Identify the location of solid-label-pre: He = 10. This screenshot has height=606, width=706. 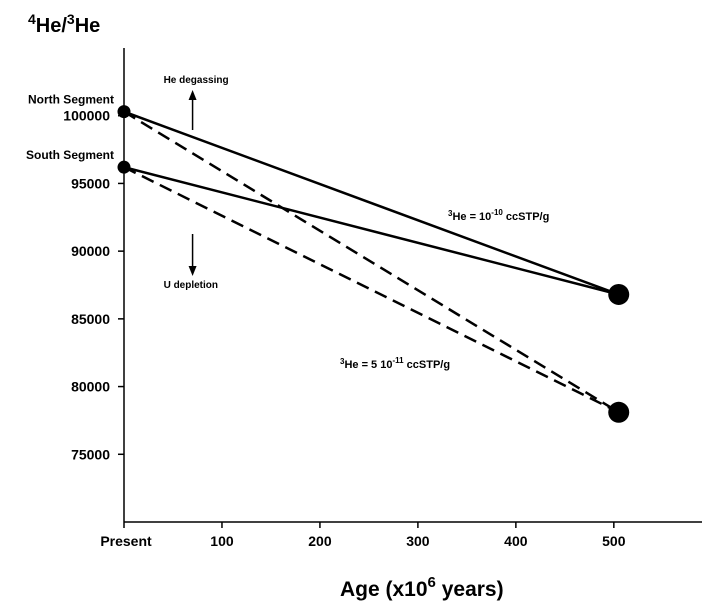
(471, 217).